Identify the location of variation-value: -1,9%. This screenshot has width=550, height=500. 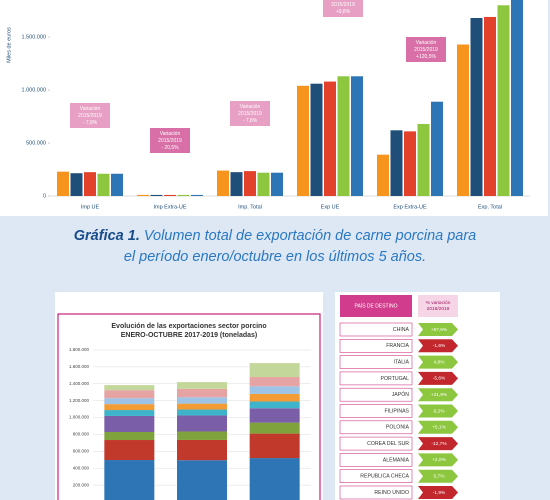
(439, 493).